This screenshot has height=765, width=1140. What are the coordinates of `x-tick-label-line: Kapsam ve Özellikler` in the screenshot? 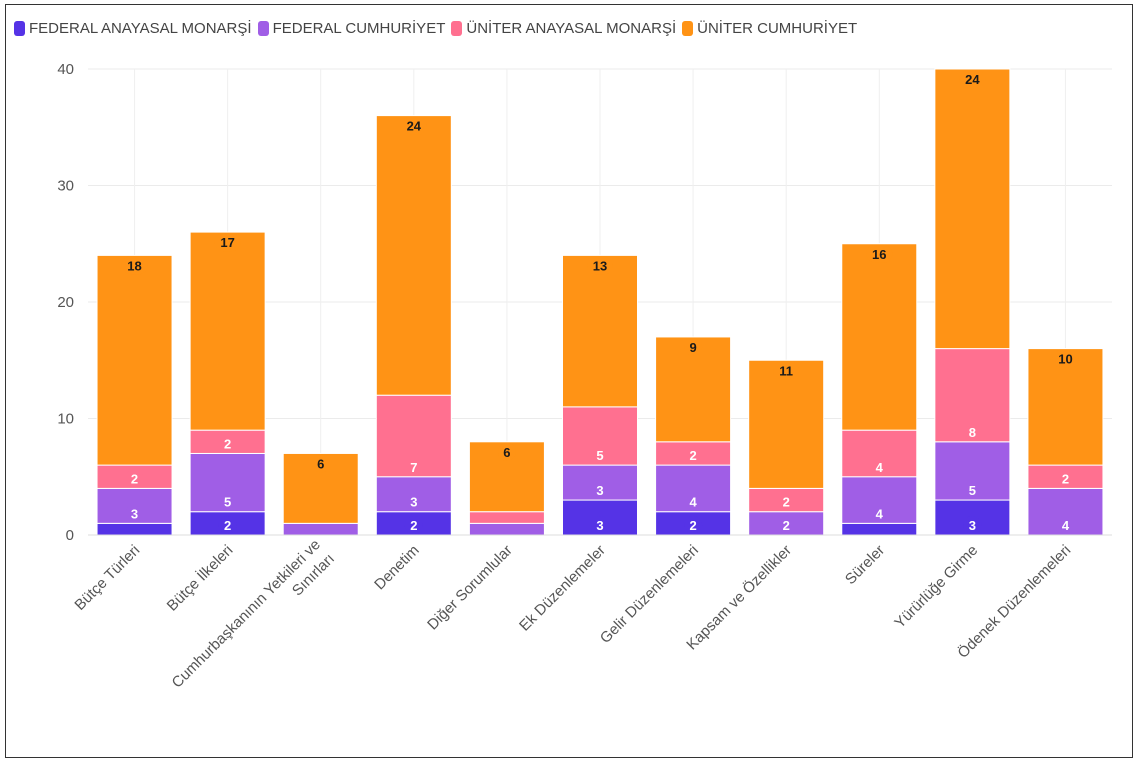 It's located at (739, 597).